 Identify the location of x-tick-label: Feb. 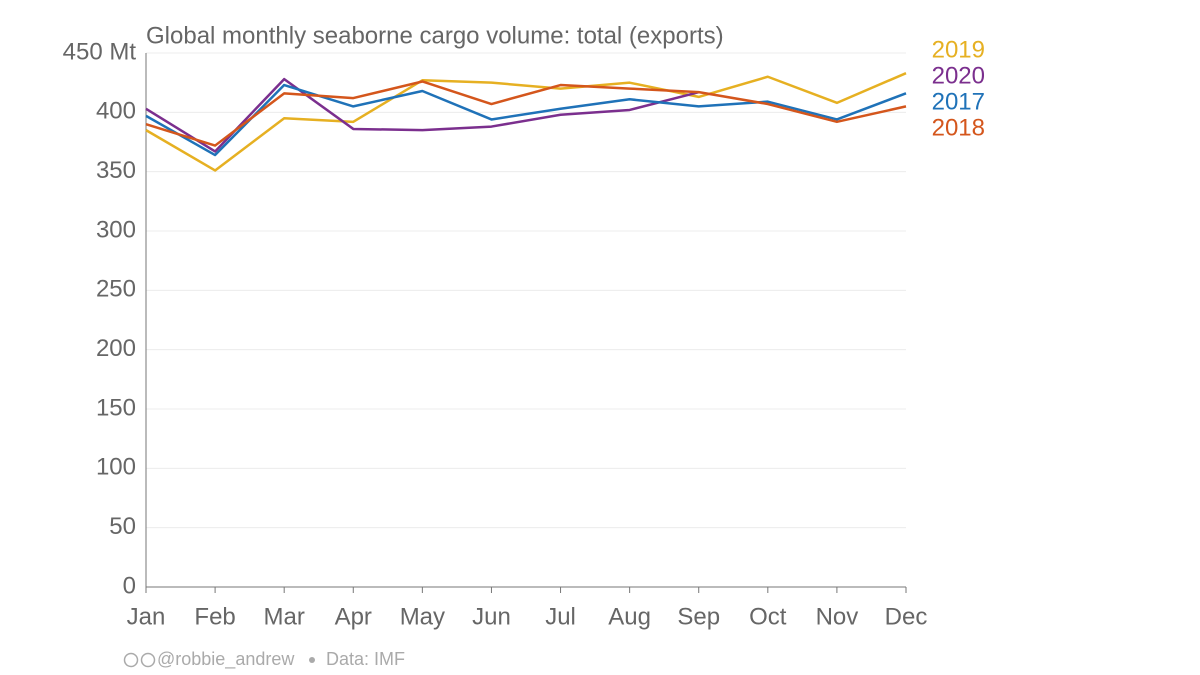
(214, 616).